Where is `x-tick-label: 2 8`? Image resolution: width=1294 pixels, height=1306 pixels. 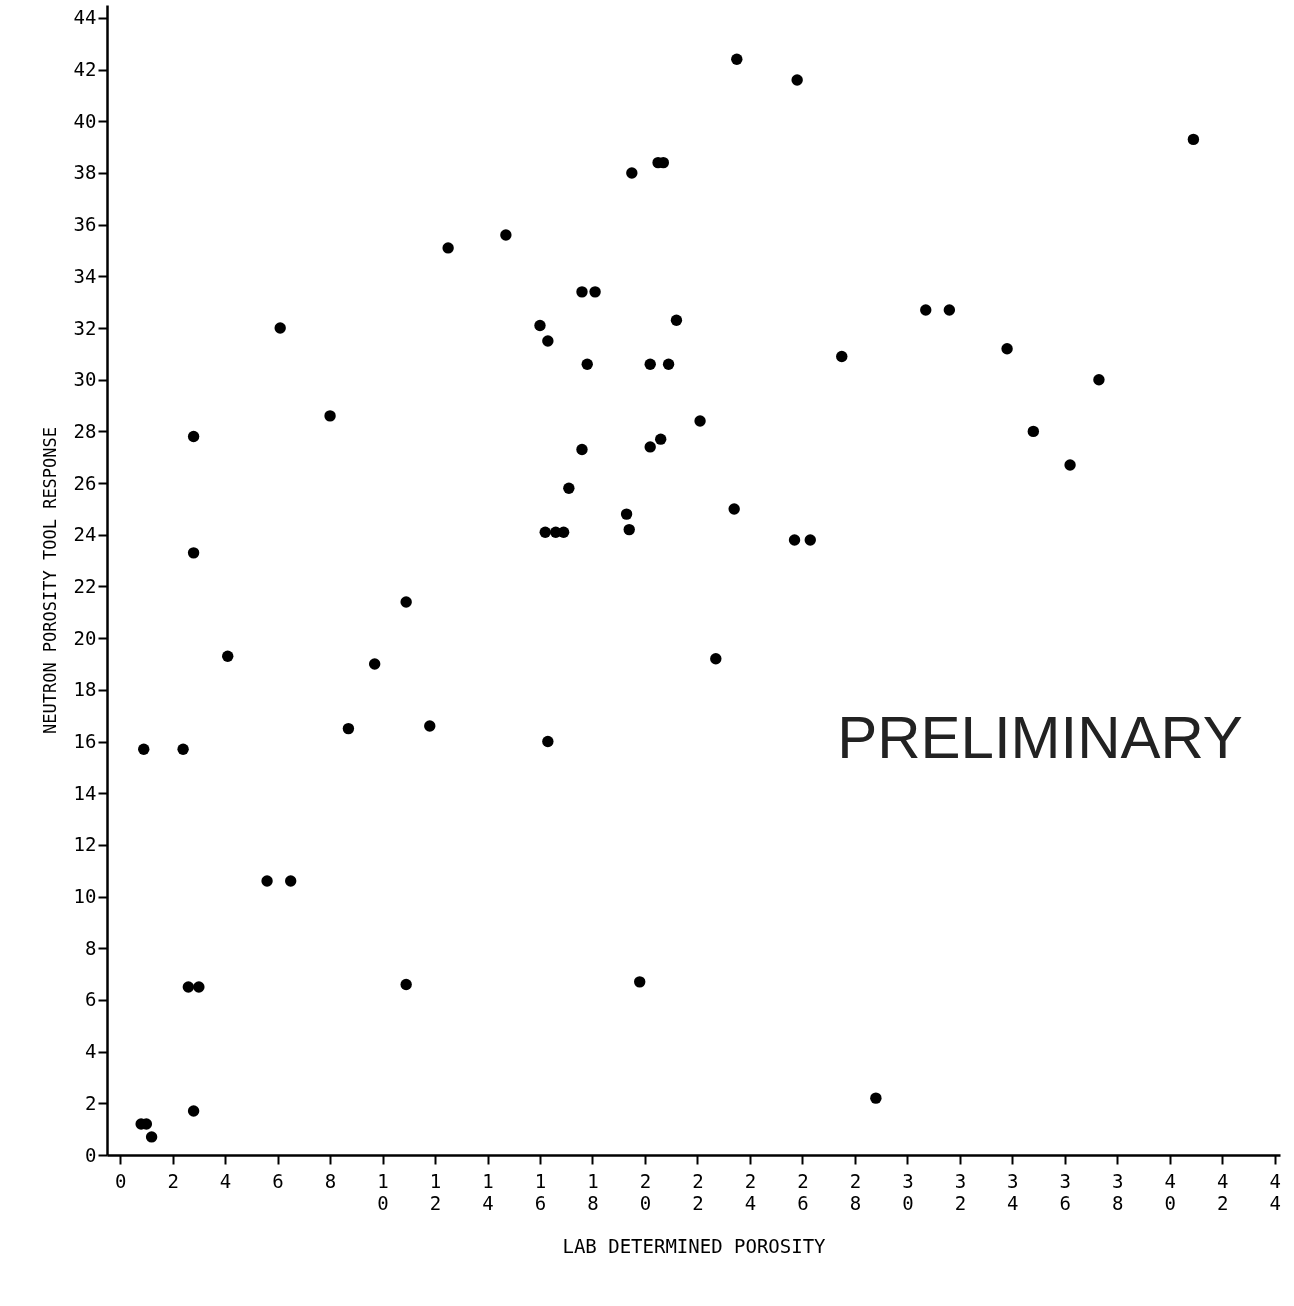 x-tick-label: 2 8 is located at coordinates (855, 1191).